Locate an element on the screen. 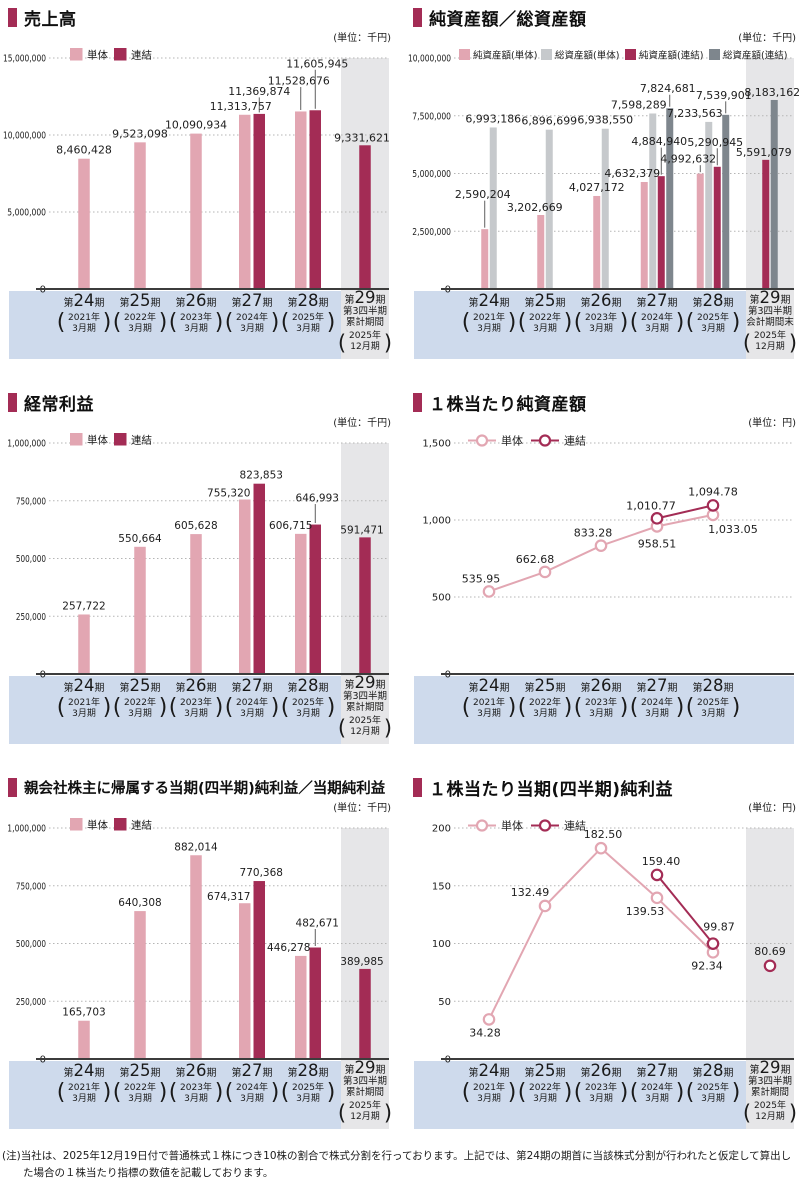 This screenshot has height=1182, width=800. svg-text: 10,090,934 is located at coordinates (196, 125).